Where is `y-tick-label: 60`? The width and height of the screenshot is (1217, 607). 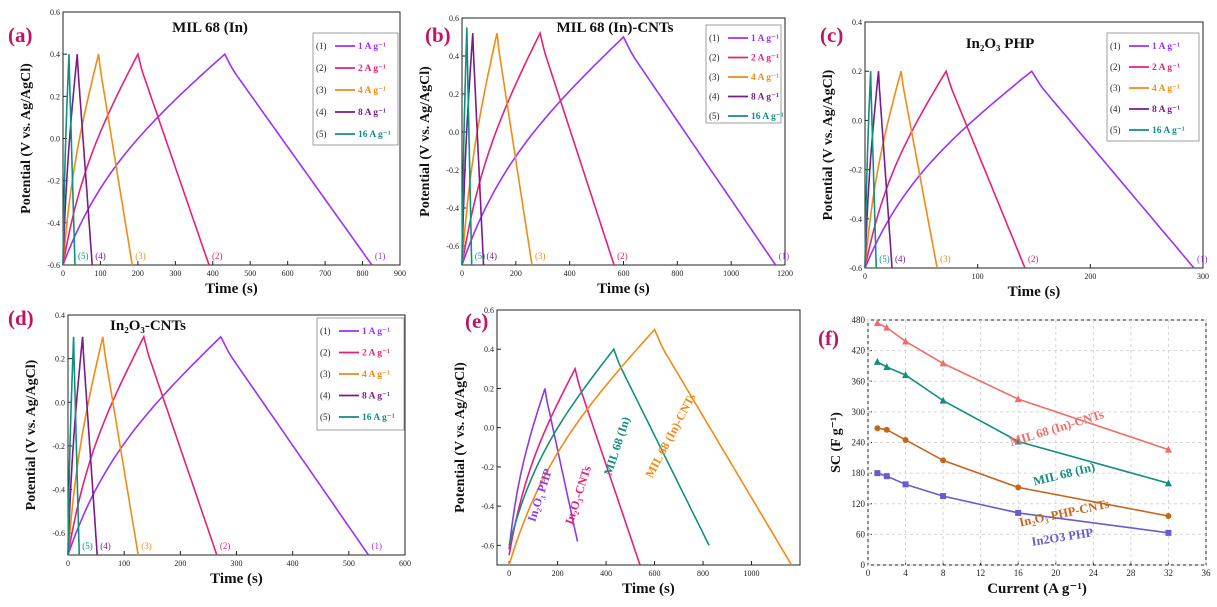 y-tick-label: 60 is located at coordinates (861, 534).